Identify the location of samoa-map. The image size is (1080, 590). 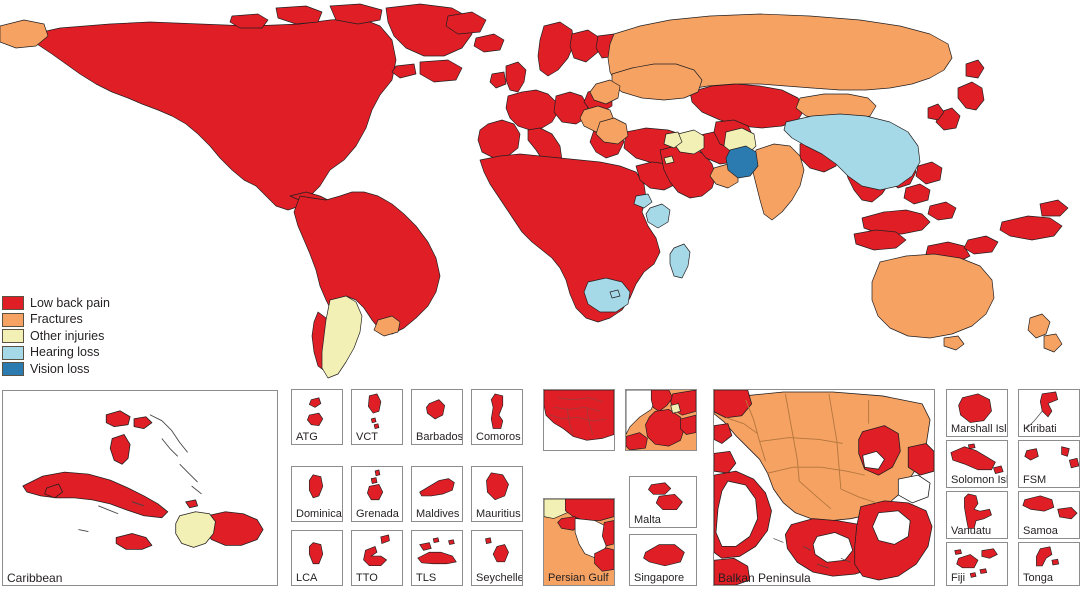
(1050, 507).